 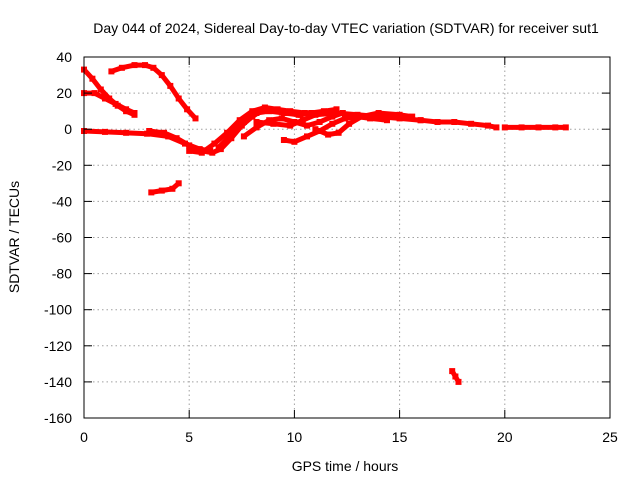 What do you see at coordinates (58, 418) in the screenshot?
I see `y-tick-label: -160` at bounding box center [58, 418].